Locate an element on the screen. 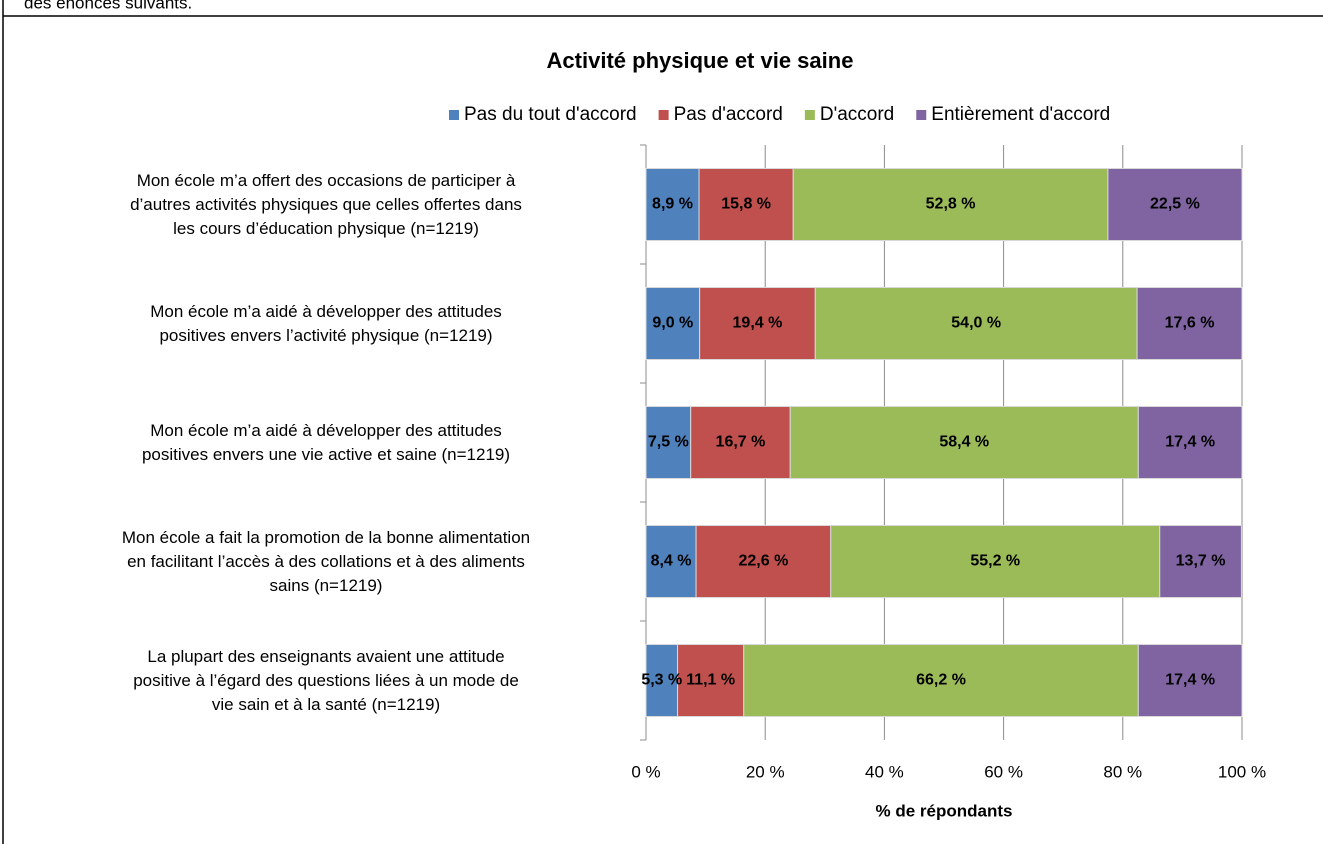  data-label: 5,3 % is located at coordinates (661, 680).